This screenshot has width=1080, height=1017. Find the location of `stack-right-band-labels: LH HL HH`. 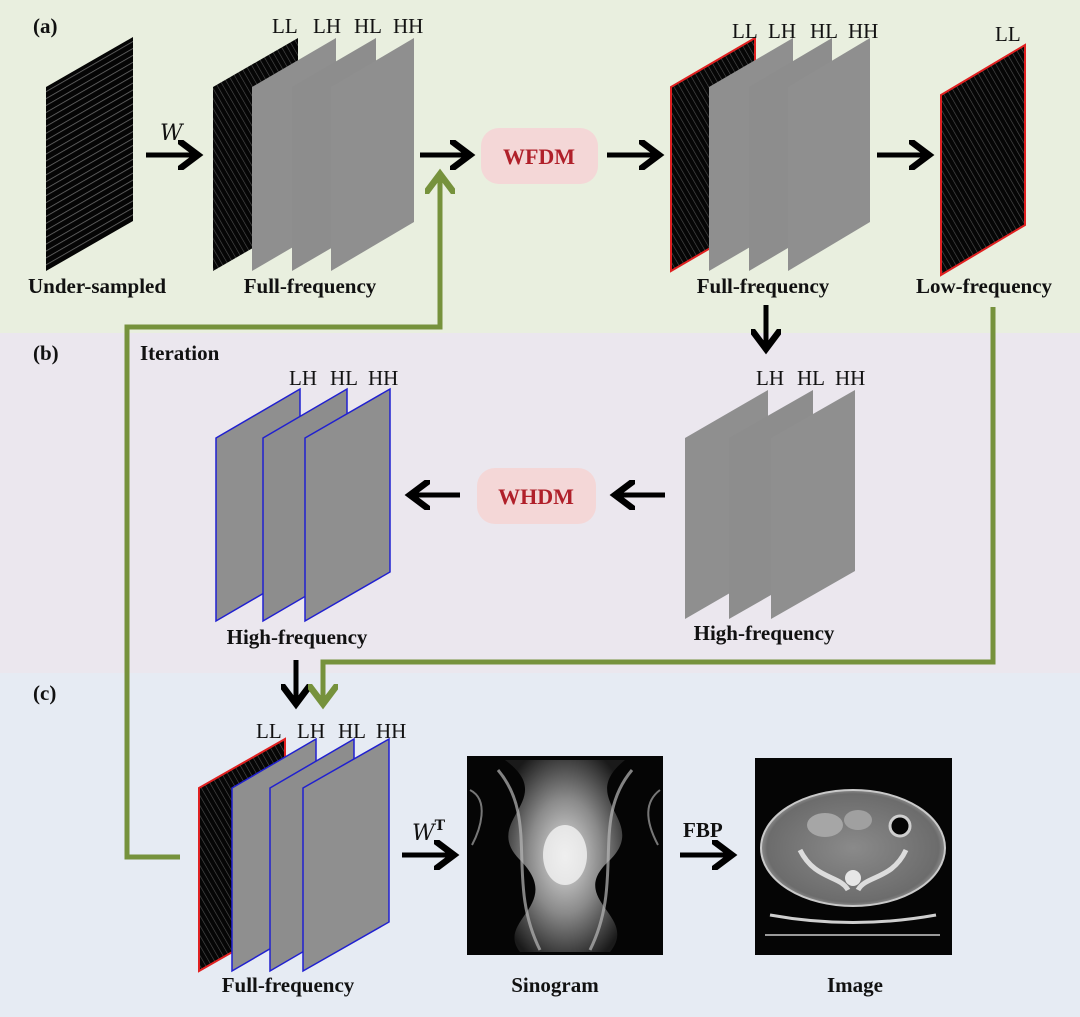

stack-right-band-labels: LH HL HH is located at coordinates (810, 378).